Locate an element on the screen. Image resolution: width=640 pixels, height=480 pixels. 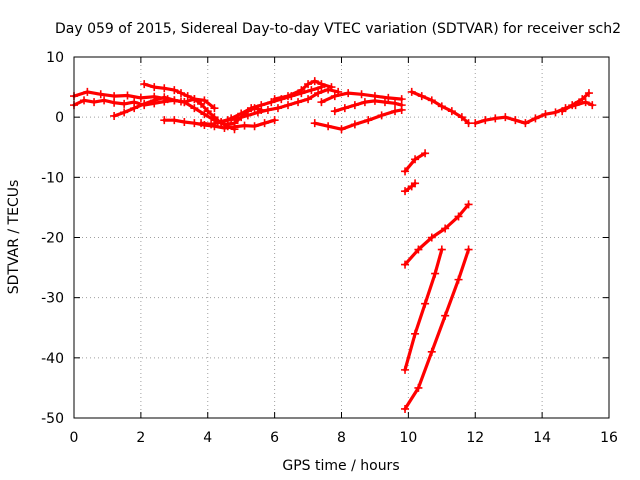
x-axis-label: GPS time / hours is located at coordinates (340, 466).